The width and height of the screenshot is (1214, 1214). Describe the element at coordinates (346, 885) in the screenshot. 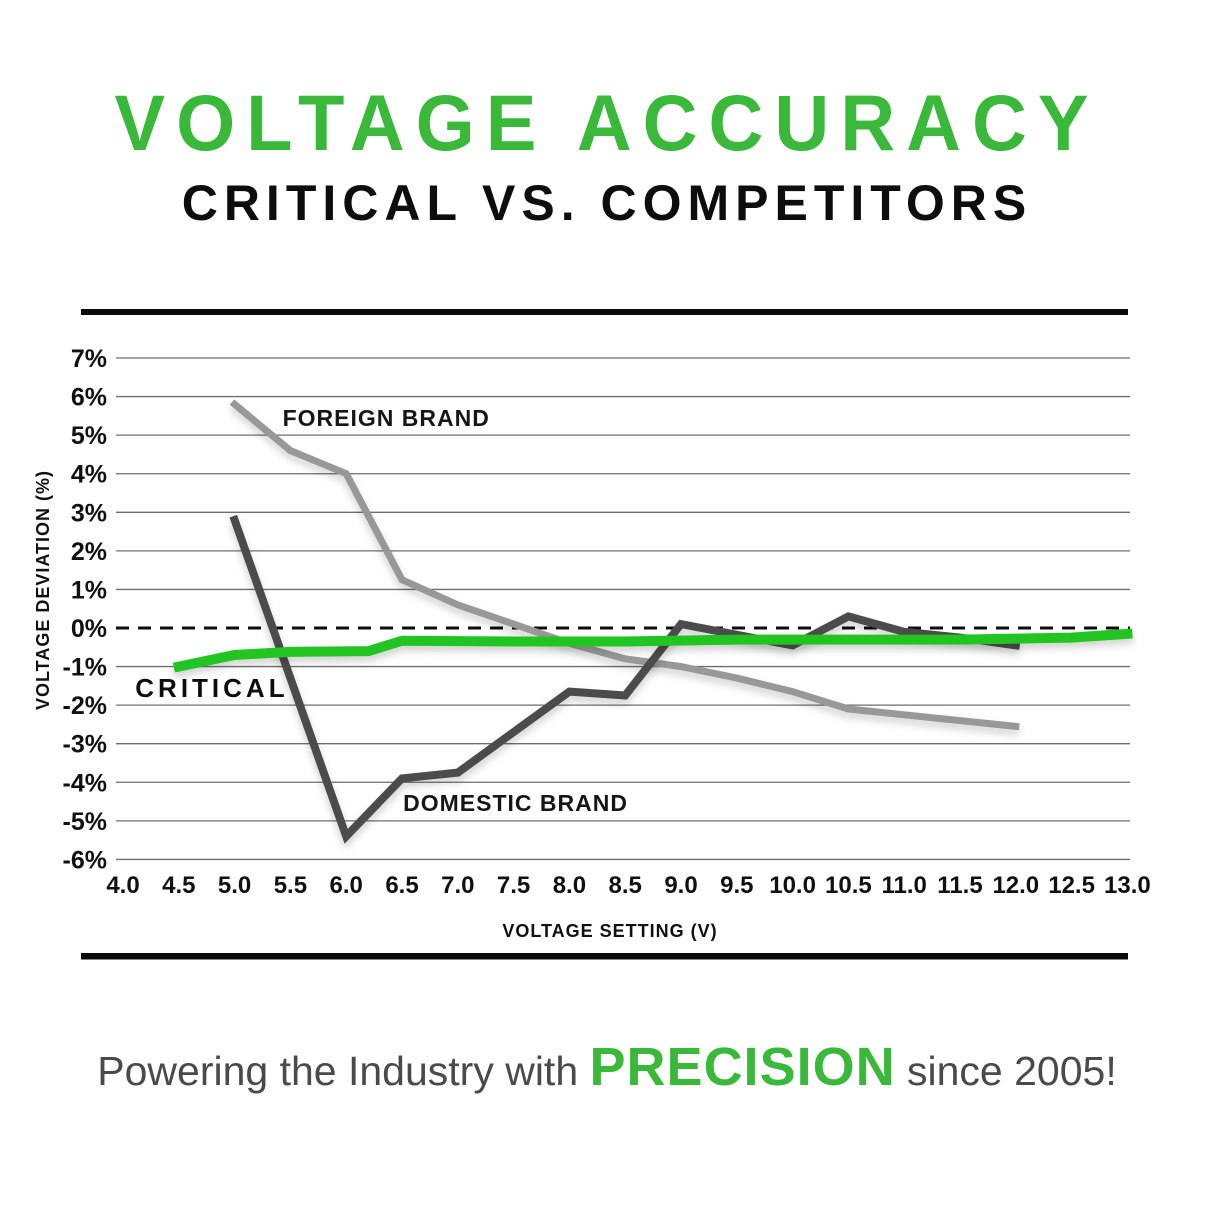

I see `x-tick-label: 6.0` at that location.